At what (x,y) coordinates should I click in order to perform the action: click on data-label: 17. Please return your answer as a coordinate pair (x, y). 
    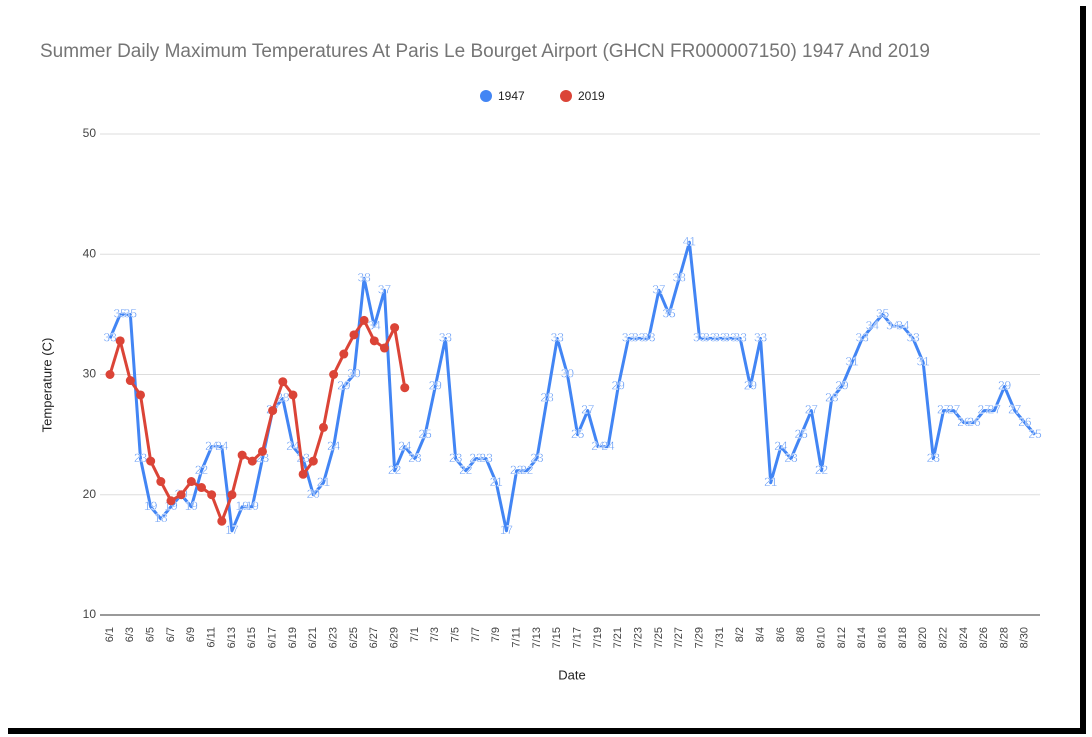
    Looking at the image, I should click on (507, 530).